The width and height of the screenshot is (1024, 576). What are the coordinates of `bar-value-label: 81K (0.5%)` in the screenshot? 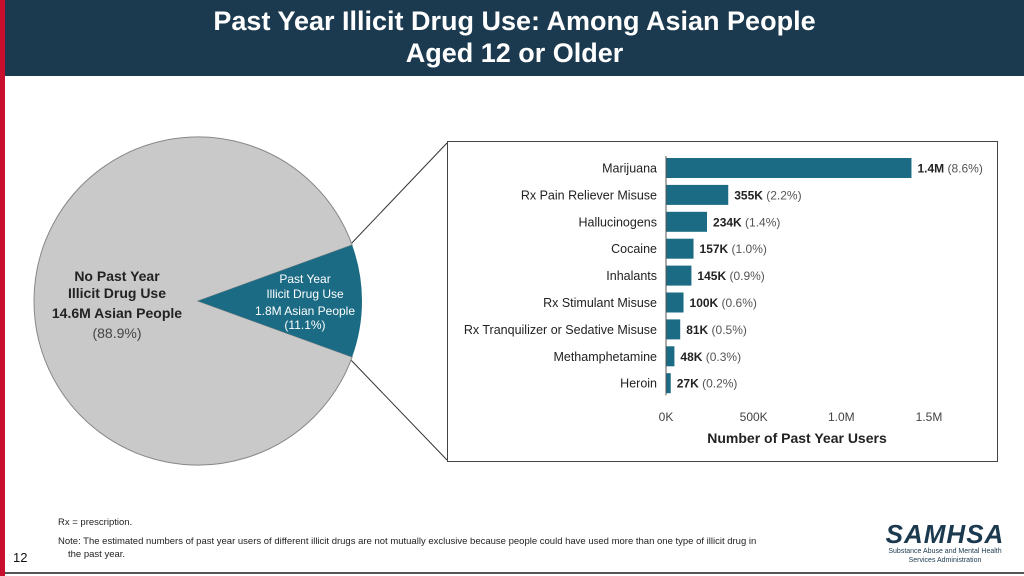 It's located at (716, 330).